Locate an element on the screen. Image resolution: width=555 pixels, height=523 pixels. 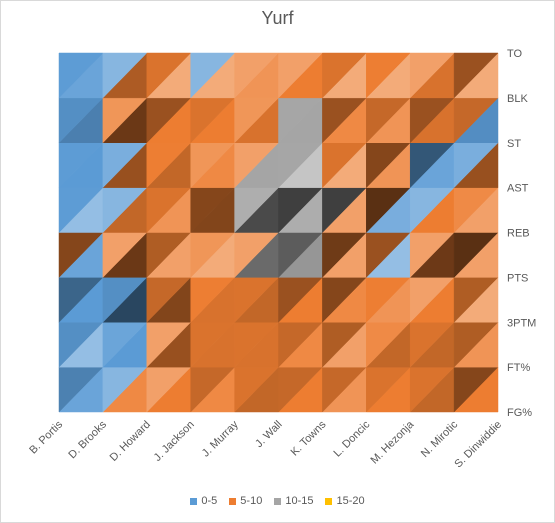
series-label-7: BLK is located at coordinates (517, 99).